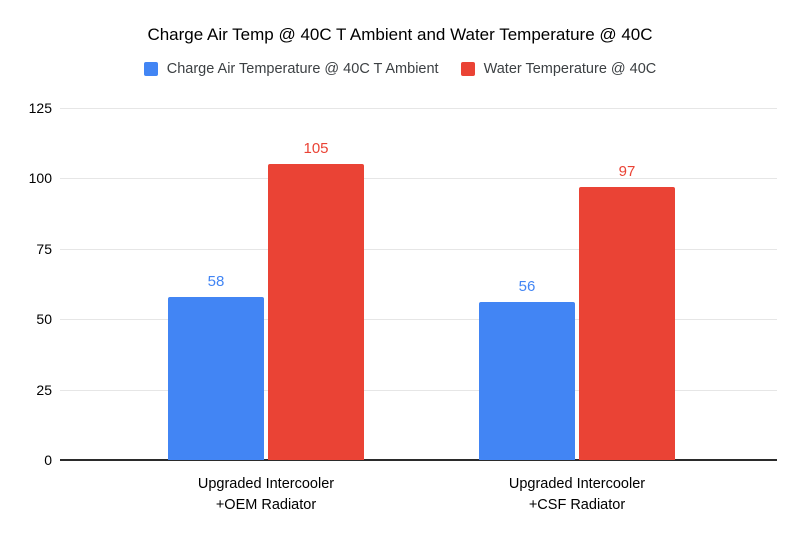  I want to click on y-tick-label: 25, so click(44, 389).